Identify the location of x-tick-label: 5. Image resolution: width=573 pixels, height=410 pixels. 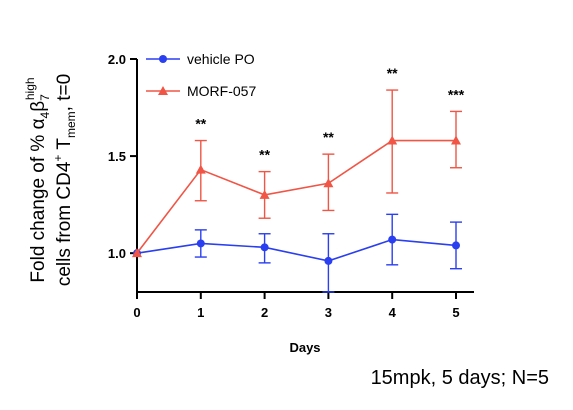
(455, 312).